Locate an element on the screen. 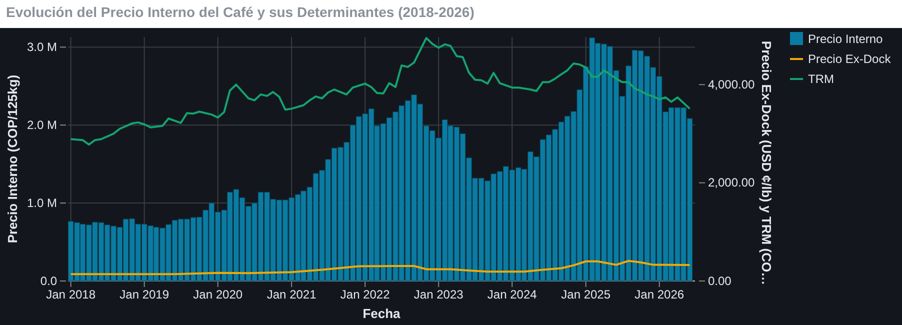  y-tick-label: 0.0 is located at coordinates (49, 281).